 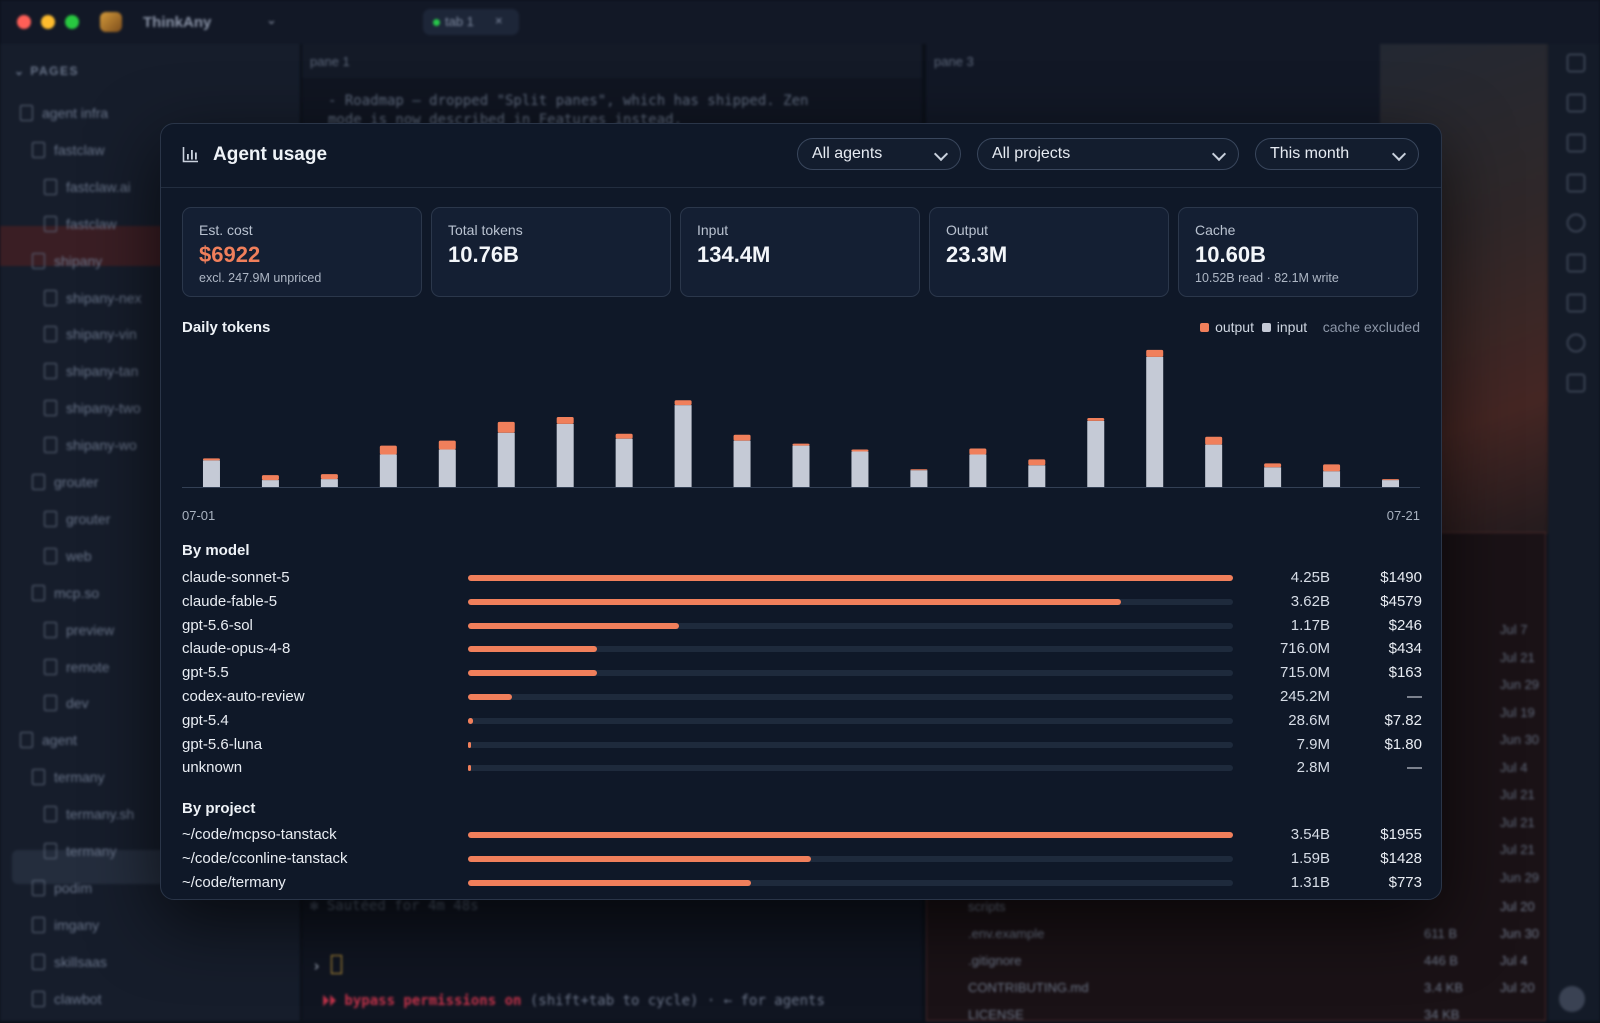 I want to click on row-cost: $4579, so click(x=1401, y=601).